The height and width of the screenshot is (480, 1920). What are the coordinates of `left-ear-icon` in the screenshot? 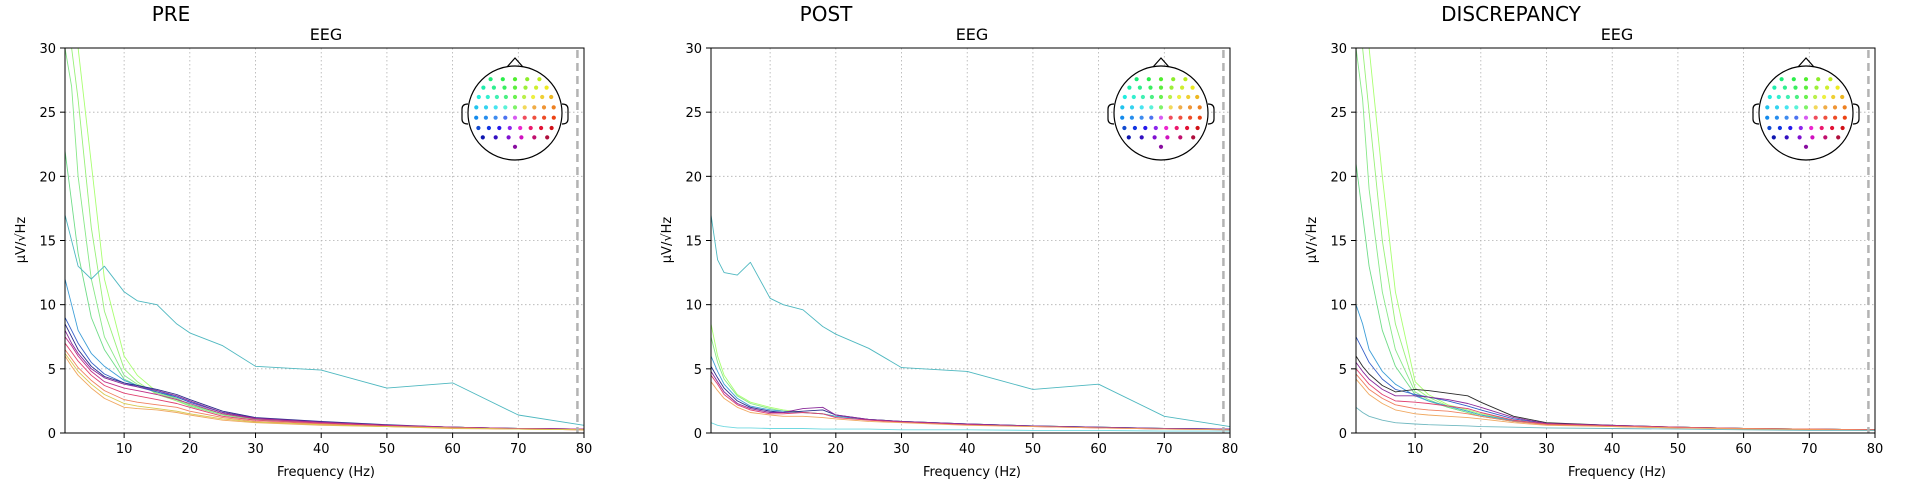 It's located at (465, 114).